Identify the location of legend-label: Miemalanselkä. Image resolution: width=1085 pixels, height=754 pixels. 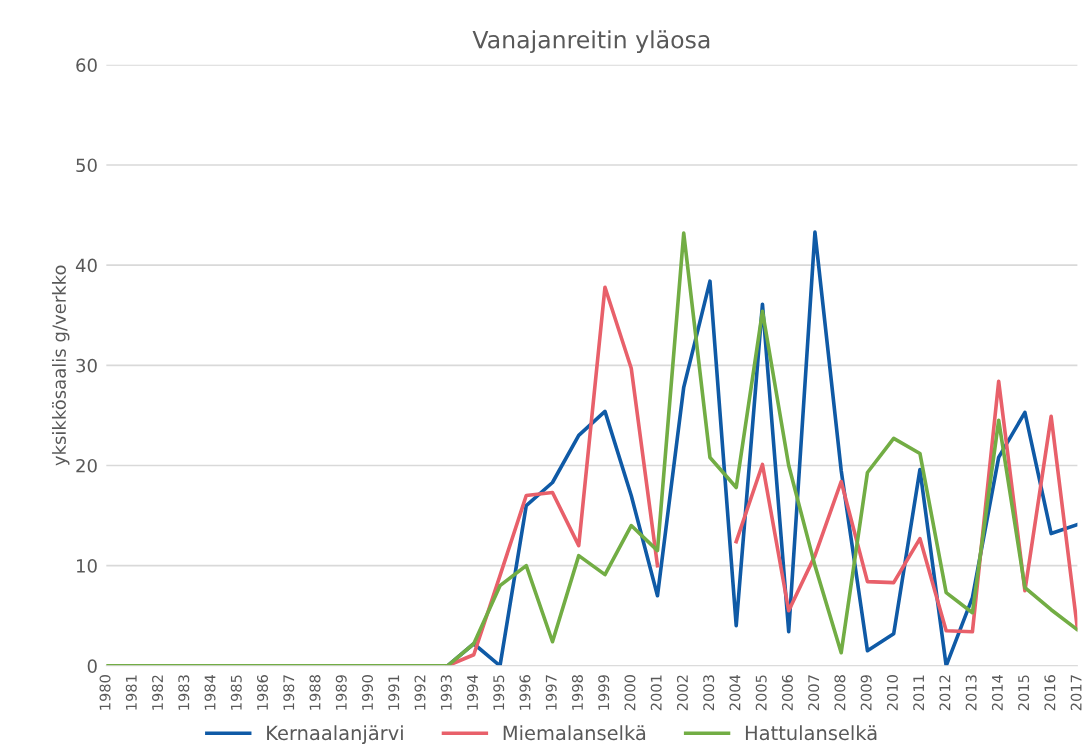
(574, 733).